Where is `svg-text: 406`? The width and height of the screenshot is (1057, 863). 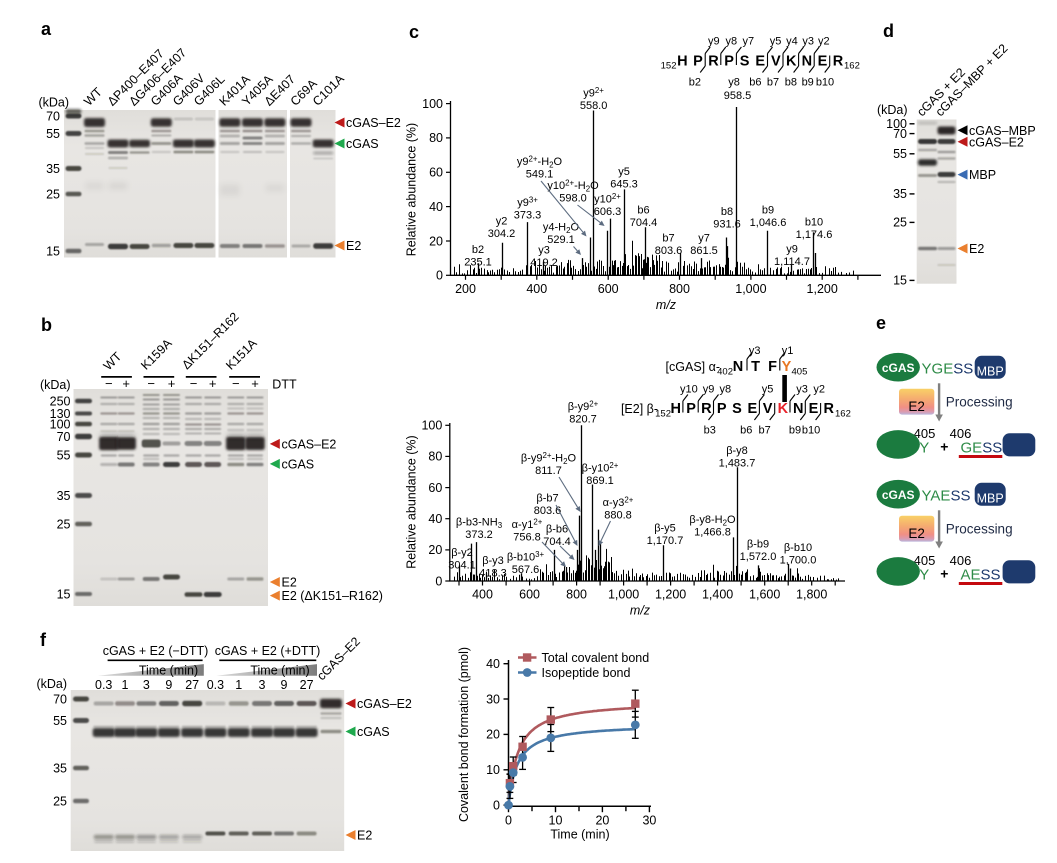 svg-text: 406 is located at coordinates (961, 560).